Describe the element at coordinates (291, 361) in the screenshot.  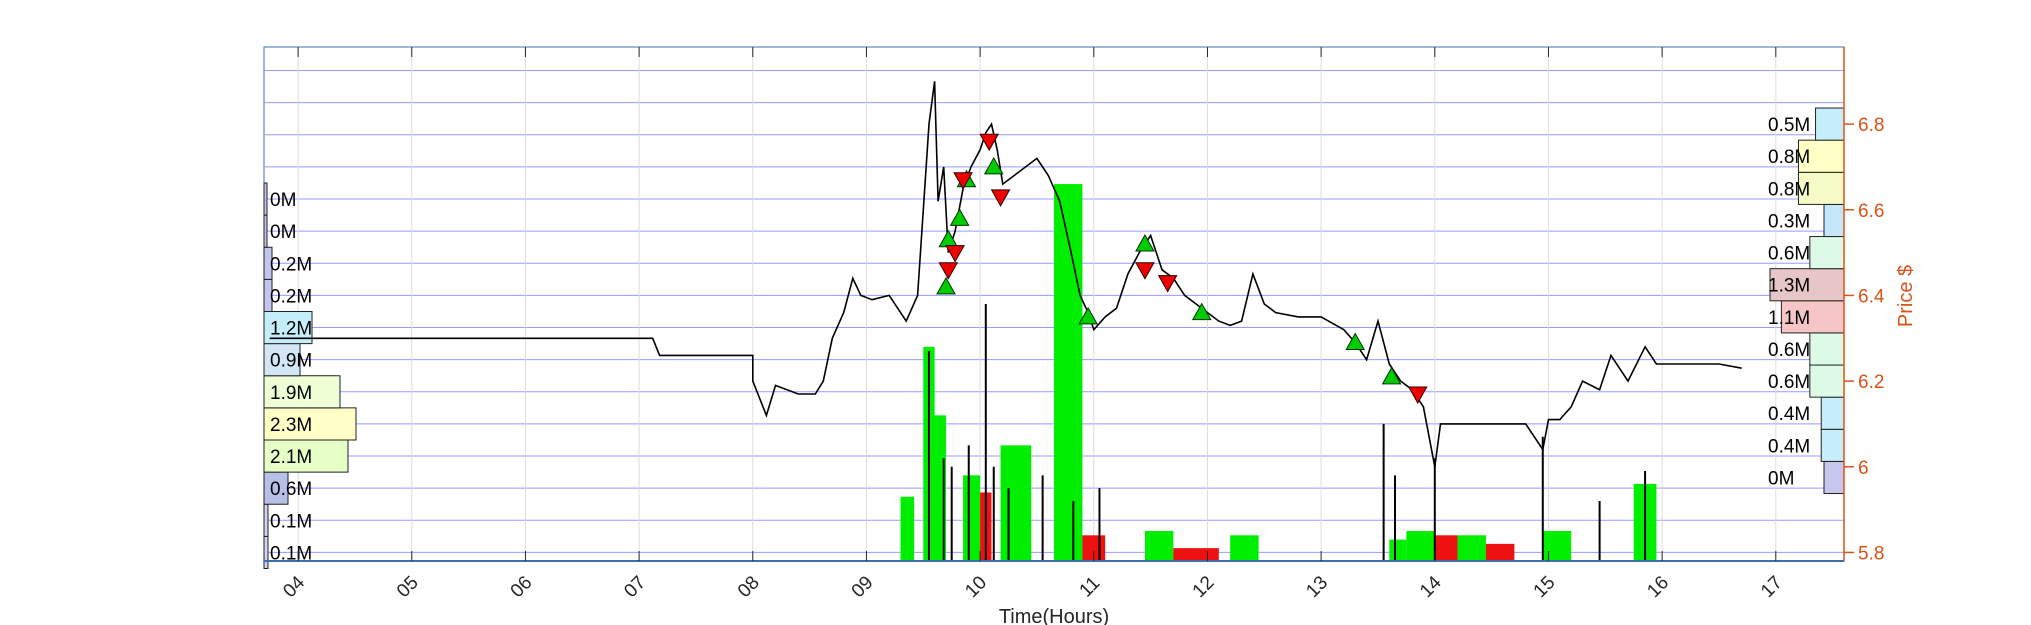
I see `left-profile-label: 0.9M` at that location.